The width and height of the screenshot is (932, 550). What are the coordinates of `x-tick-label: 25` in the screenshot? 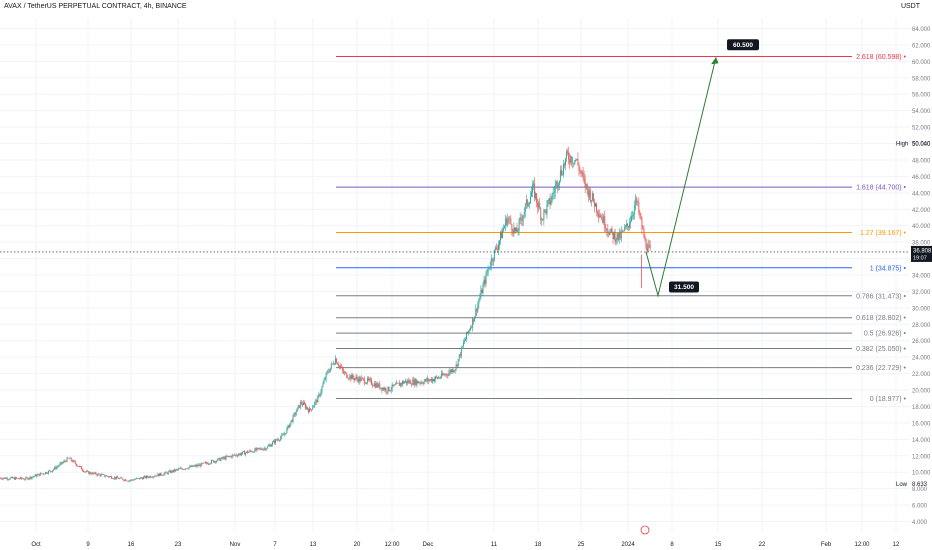 It's located at (581, 545).